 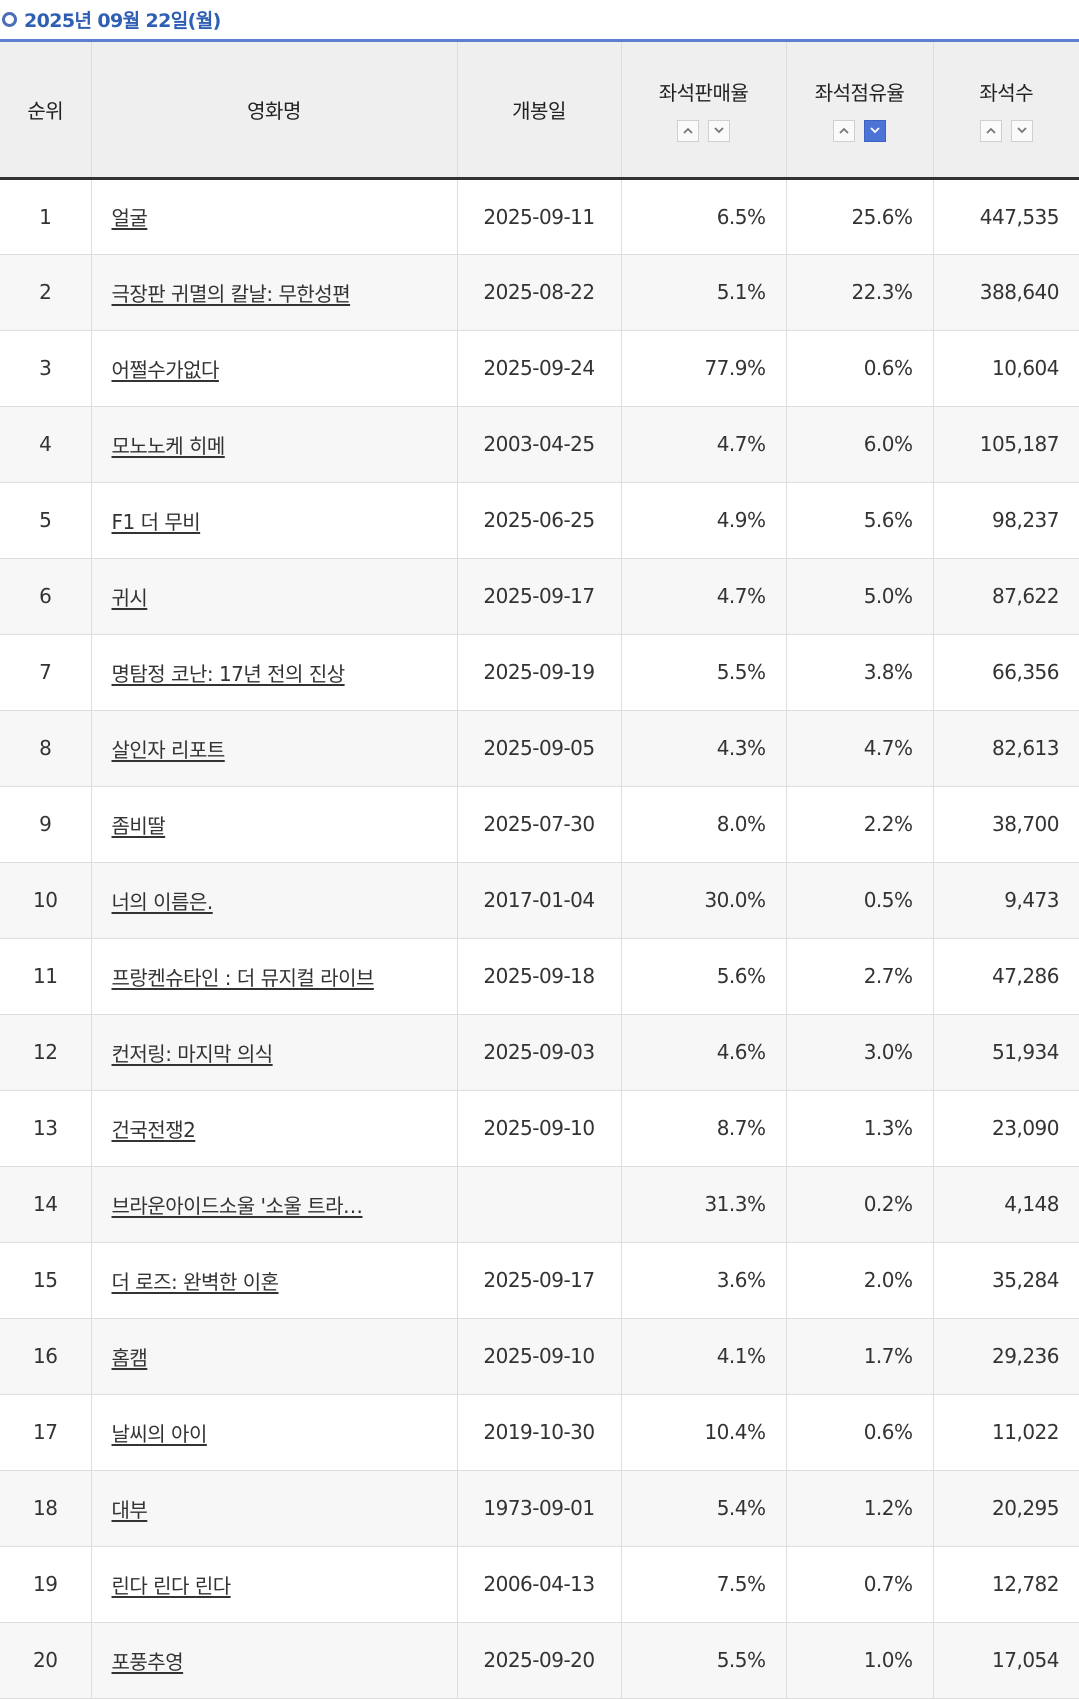 What do you see at coordinates (860, 91) in the screenshot?
I see `col-seat-share-label: 좌석점유율` at bounding box center [860, 91].